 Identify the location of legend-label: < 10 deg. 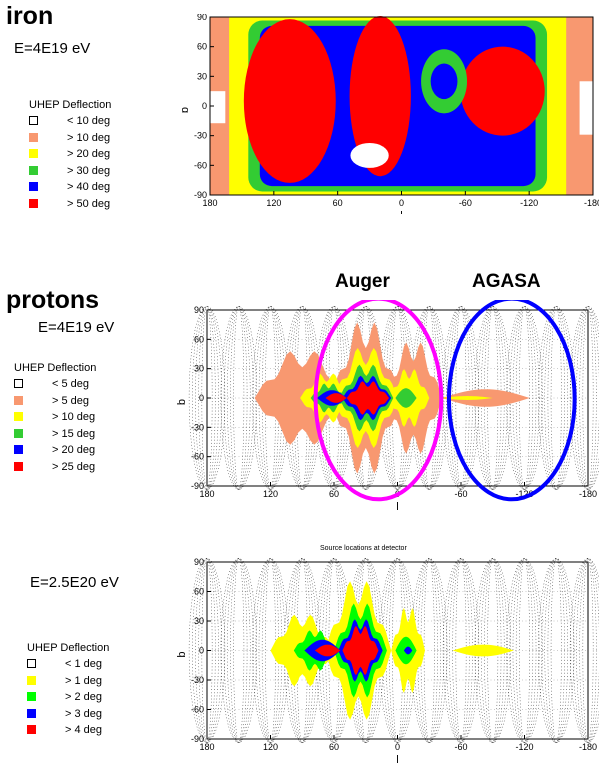
(89, 121).